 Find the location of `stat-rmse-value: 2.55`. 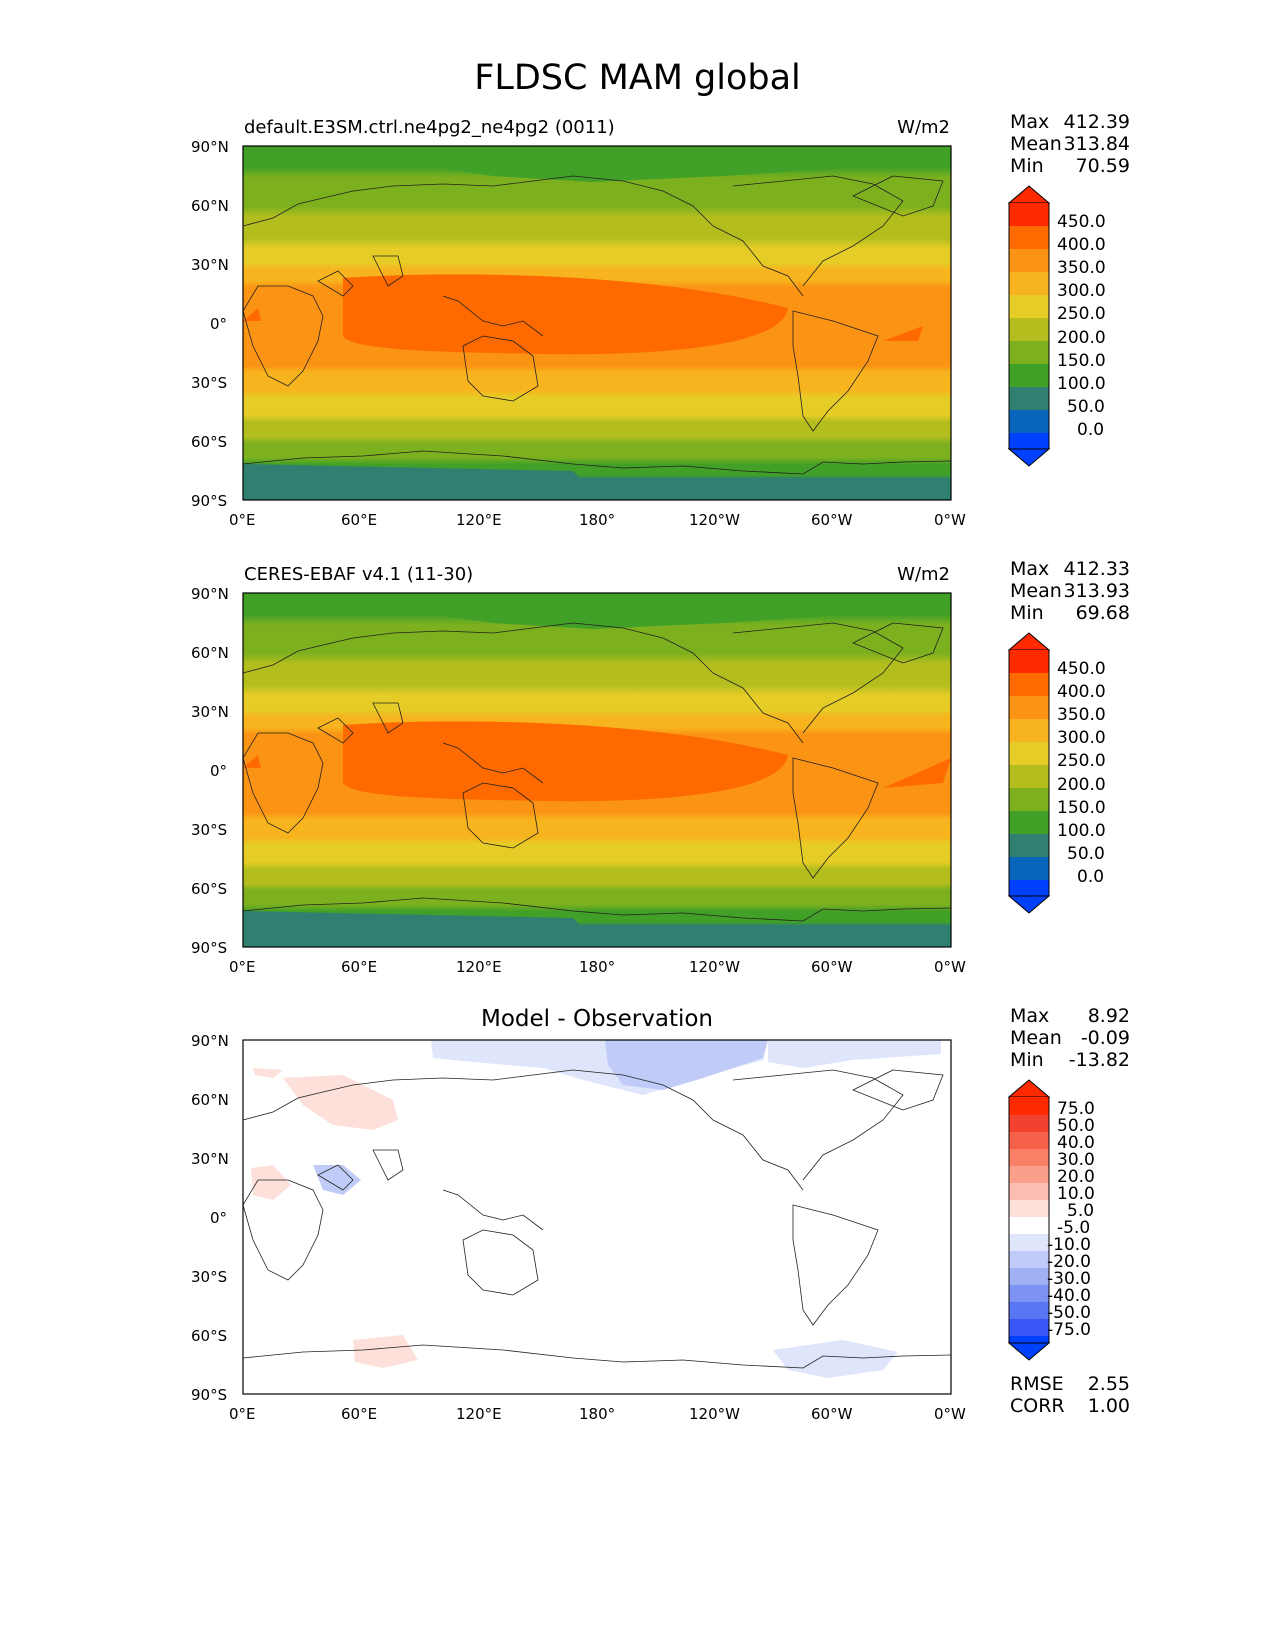

stat-rmse-value: 2.55 is located at coordinates (1108, 1384).